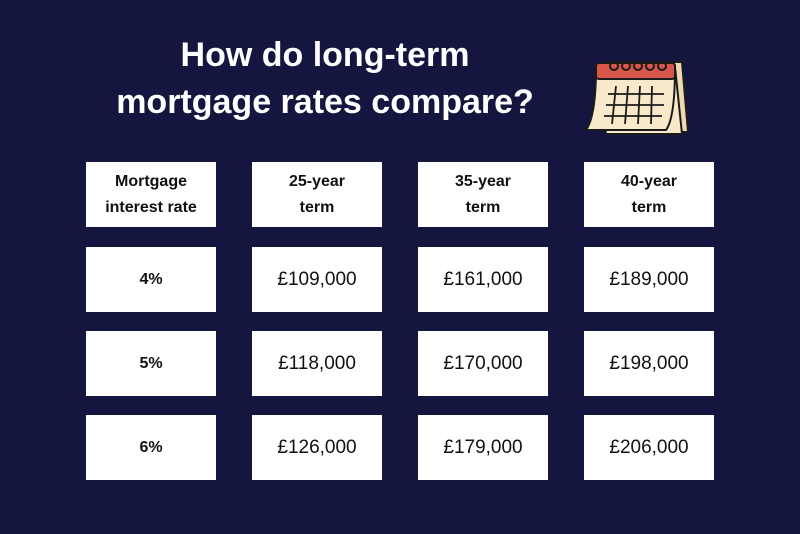 This screenshot has height=534, width=800. Describe the element at coordinates (317, 194) in the screenshot. I see `header-25-year-term: 25-year term` at that location.